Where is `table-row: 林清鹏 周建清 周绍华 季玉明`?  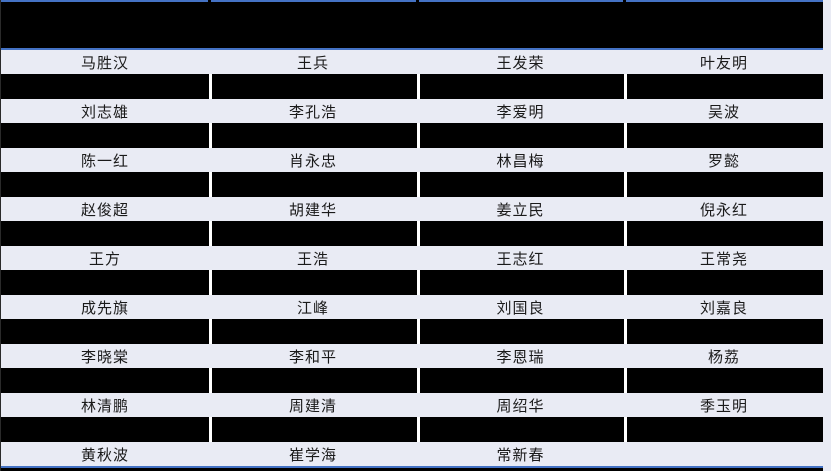
table-row: 林清鹏 周建清 周绍华 季玉明 is located at coordinates (412, 405).